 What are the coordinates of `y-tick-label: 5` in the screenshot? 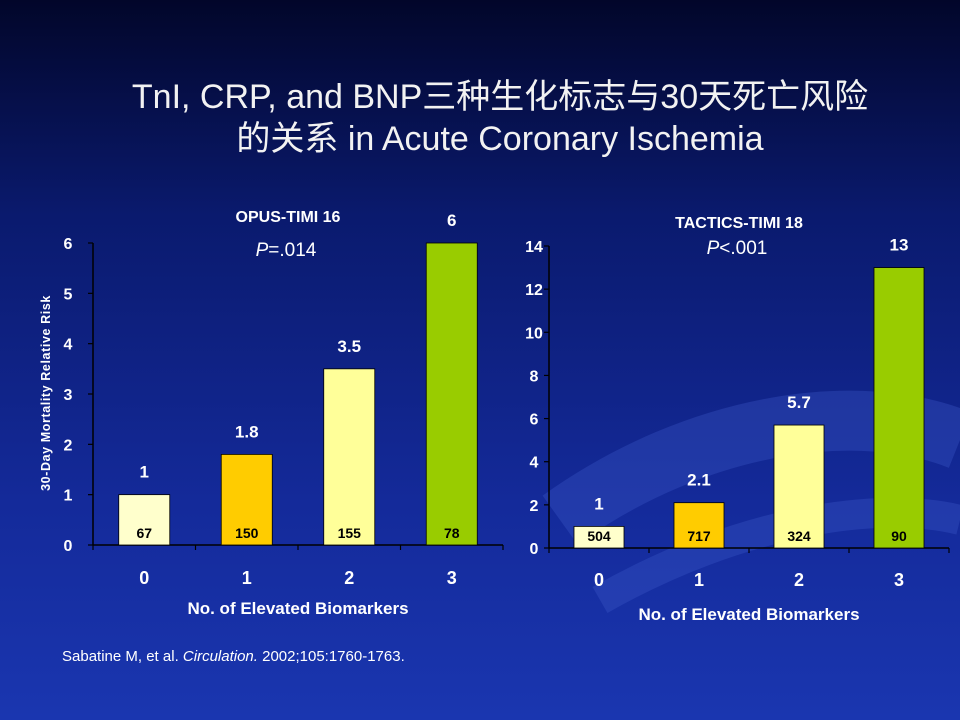 It's located at (68, 294).